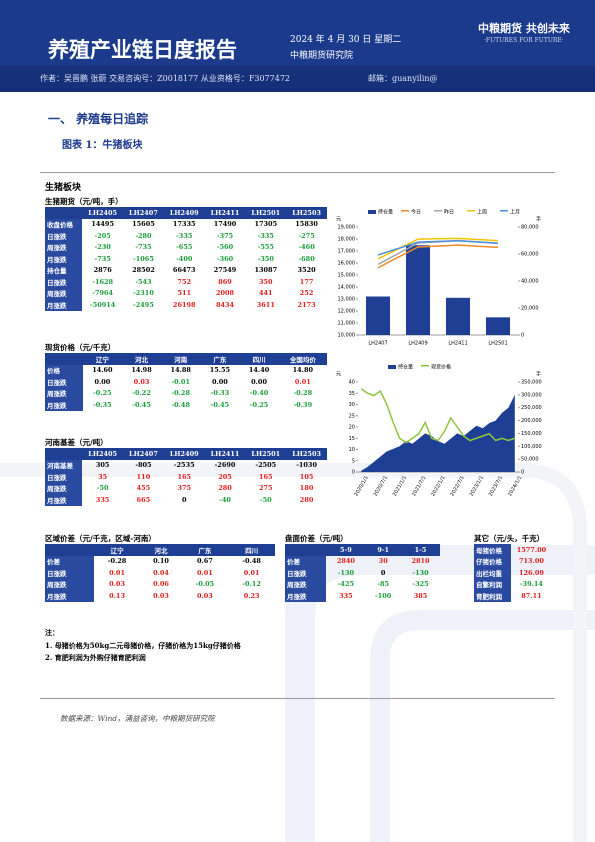 The height and width of the screenshot is (842, 595). Describe the element at coordinates (383, 584) in the screenshot. I see `cell: -85` at that location.